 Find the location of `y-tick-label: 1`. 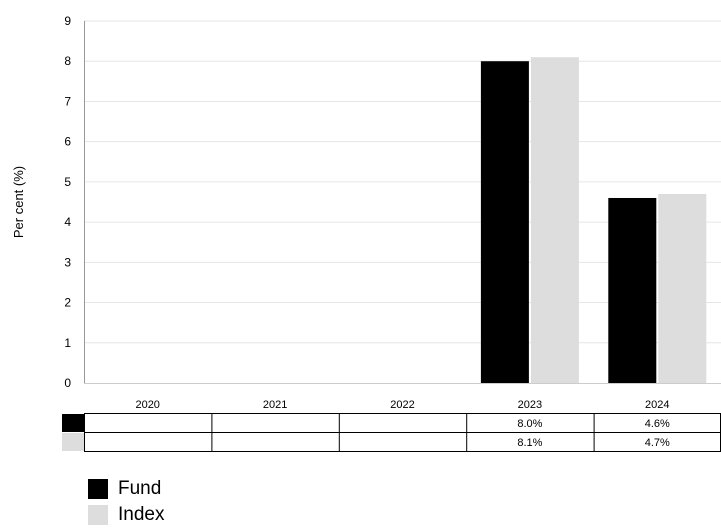

y-tick-label: 1 is located at coordinates (67, 343).